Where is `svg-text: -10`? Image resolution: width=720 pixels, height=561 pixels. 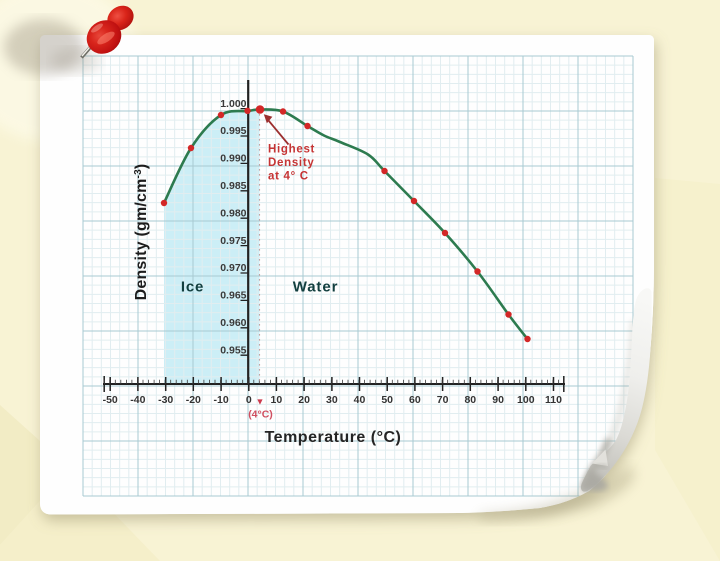 svg-text: -10 is located at coordinates (221, 400).